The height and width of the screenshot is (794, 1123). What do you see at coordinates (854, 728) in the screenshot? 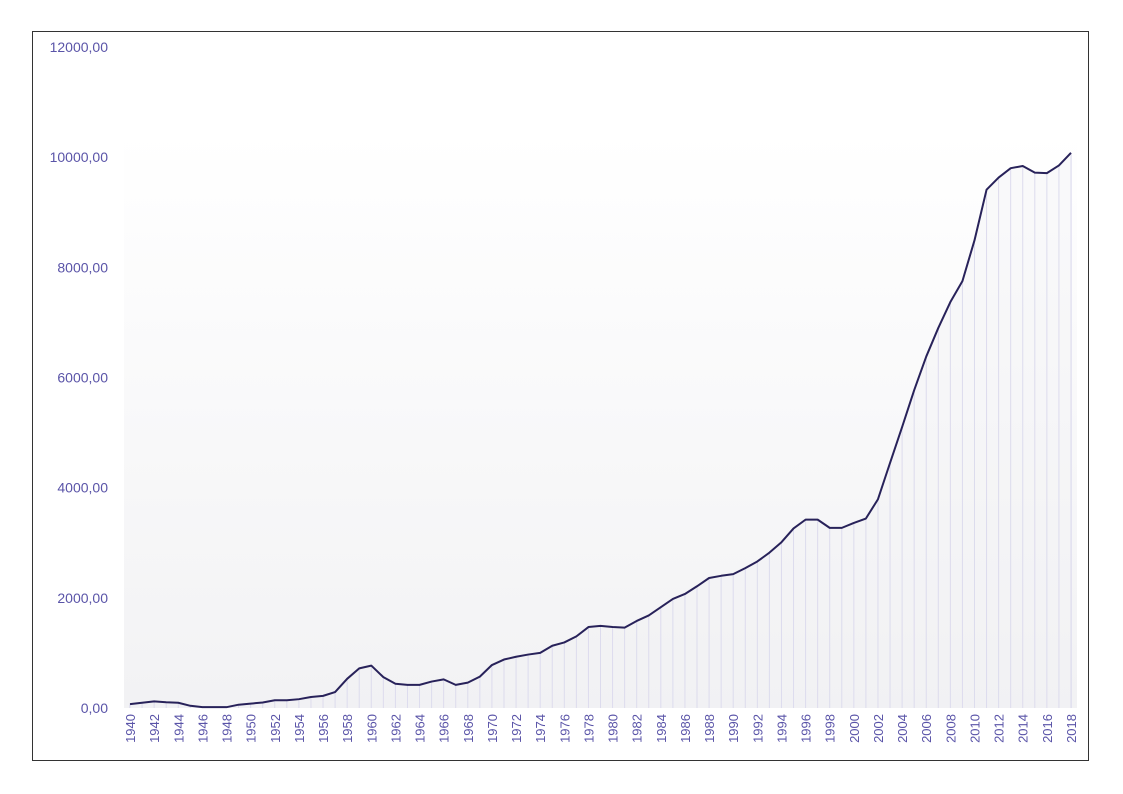
I see `x-tick-label: 2000` at bounding box center [854, 728].